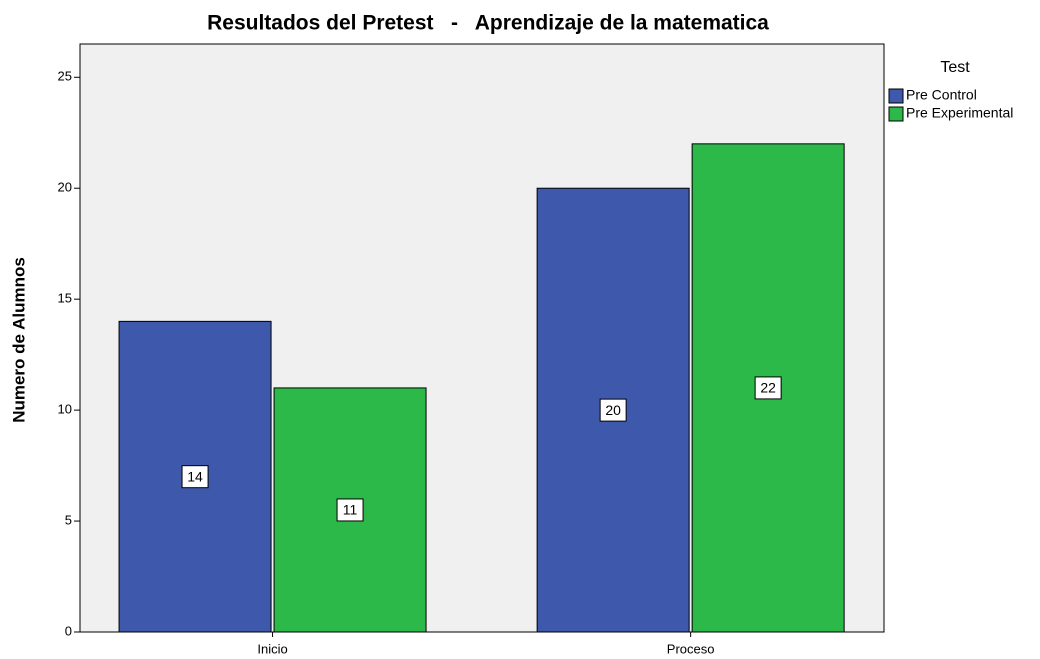 Image resolution: width=1040 pixels, height=659 pixels. I want to click on y-tick-label: 10, so click(65, 409).